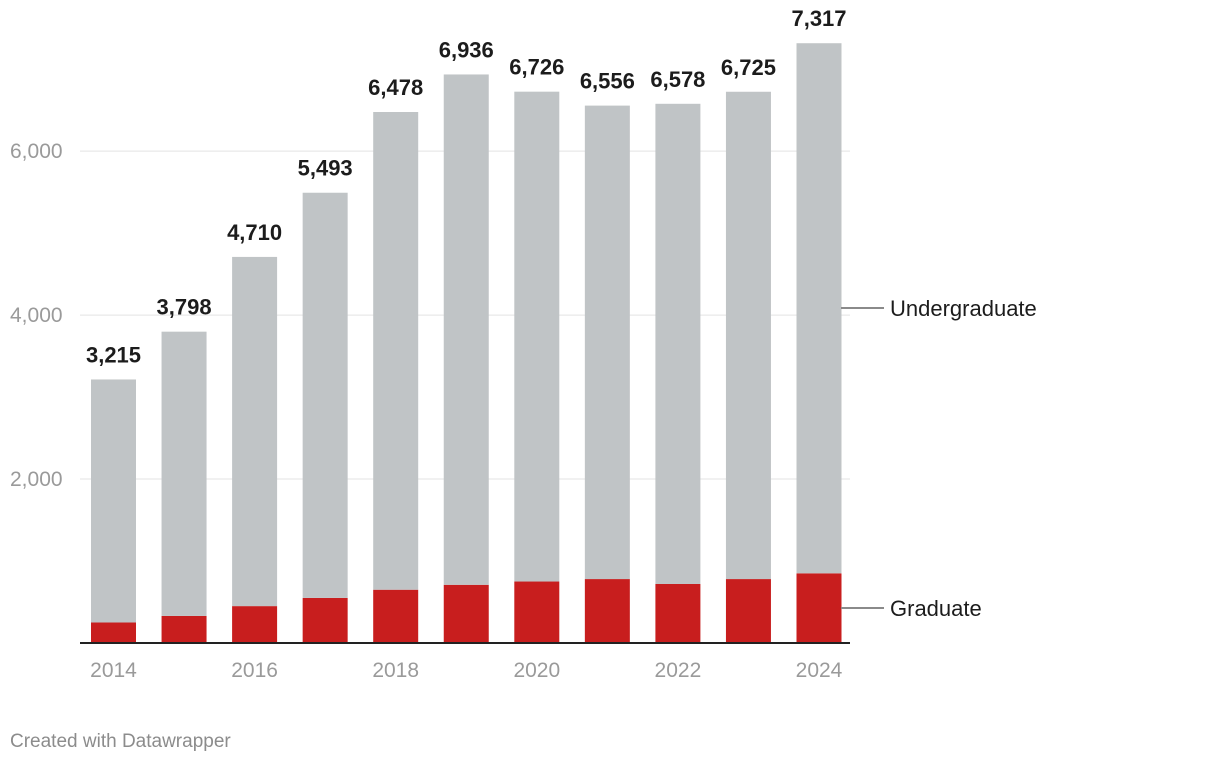 The height and width of the screenshot is (766, 1220). What do you see at coordinates (678, 343) in the screenshot?
I see `bar-undergraduate-2022` at bounding box center [678, 343].